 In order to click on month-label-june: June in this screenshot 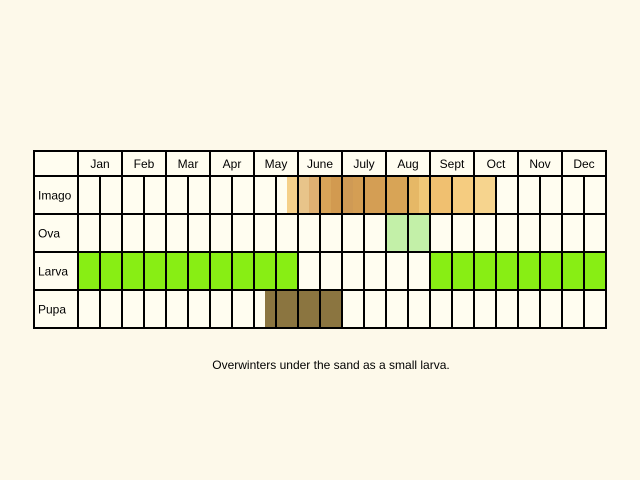, I will do `click(320, 164)`.